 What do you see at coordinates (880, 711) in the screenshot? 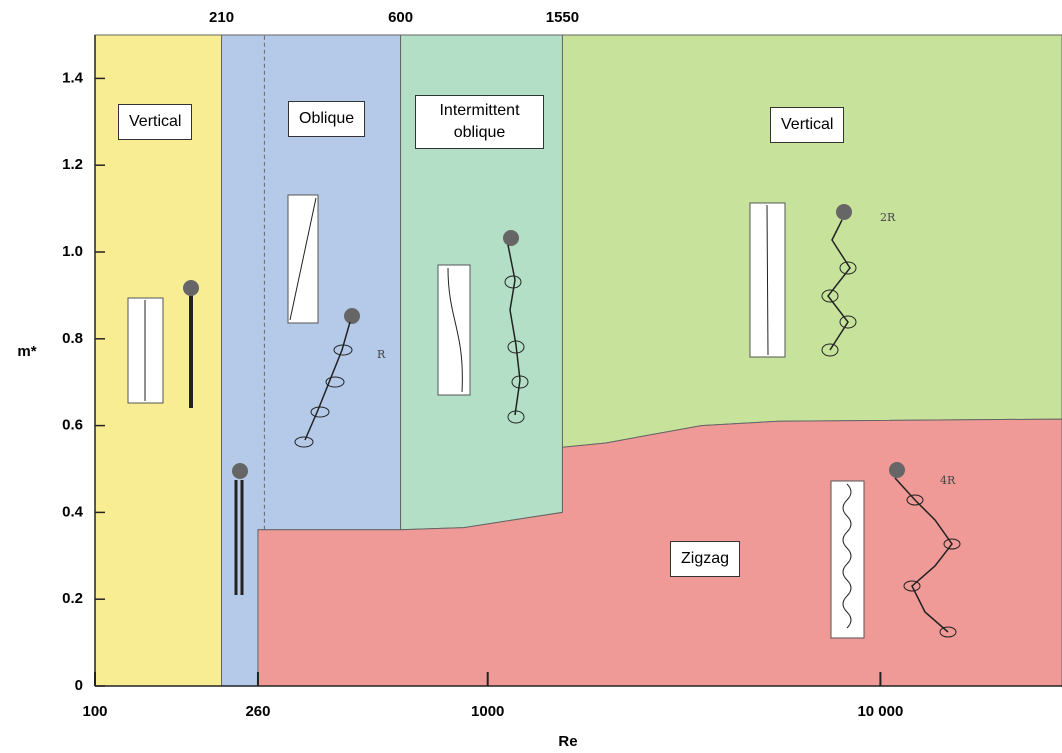
I see `x-tick-label: 10 000` at bounding box center [880, 711].